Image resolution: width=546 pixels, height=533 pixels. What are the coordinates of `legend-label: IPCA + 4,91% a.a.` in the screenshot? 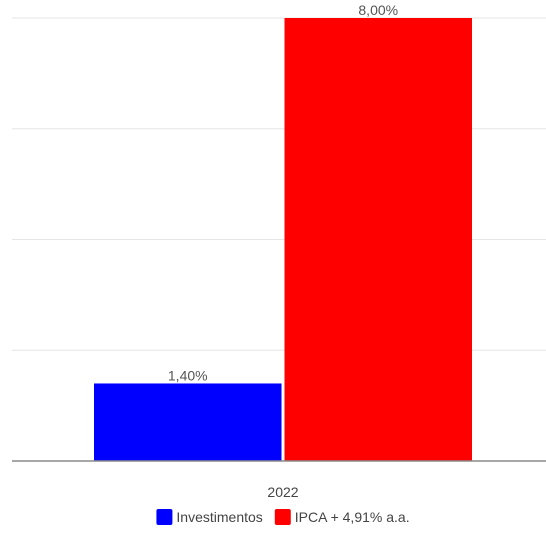 It's located at (352, 517).